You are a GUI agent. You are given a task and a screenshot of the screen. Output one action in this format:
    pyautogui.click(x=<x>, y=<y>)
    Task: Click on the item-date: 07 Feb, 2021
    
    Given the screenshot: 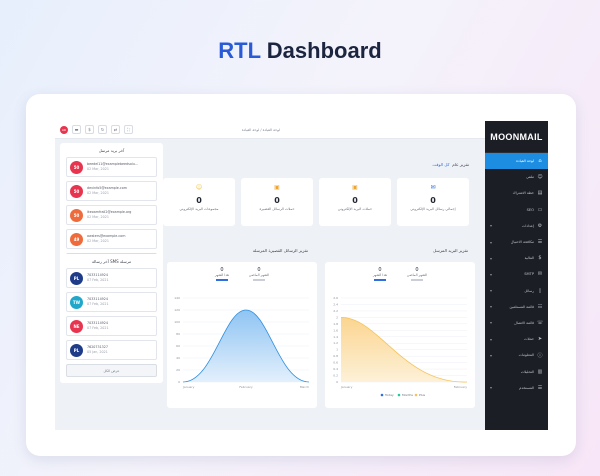 What is the action you would take?
    pyautogui.click(x=98, y=280)
    